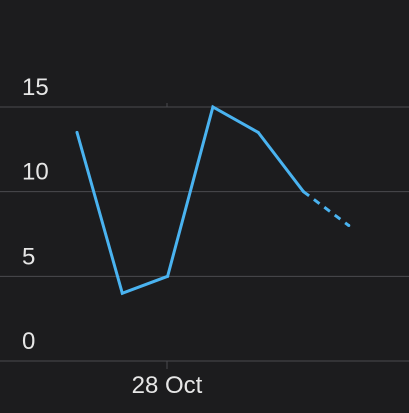  What do you see at coordinates (35, 172) in the screenshot?
I see `y-tick-label: 10` at bounding box center [35, 172].